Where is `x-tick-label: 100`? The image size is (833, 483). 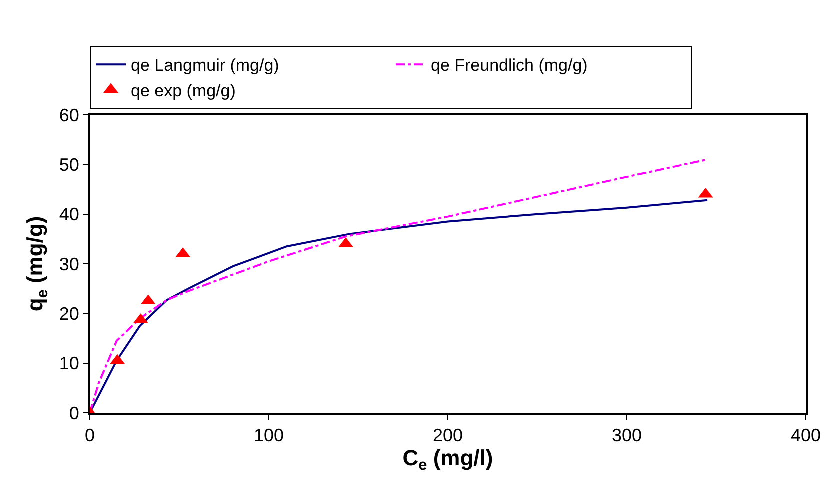 x-tick-label: 100 is located at coordinates (269, 436).